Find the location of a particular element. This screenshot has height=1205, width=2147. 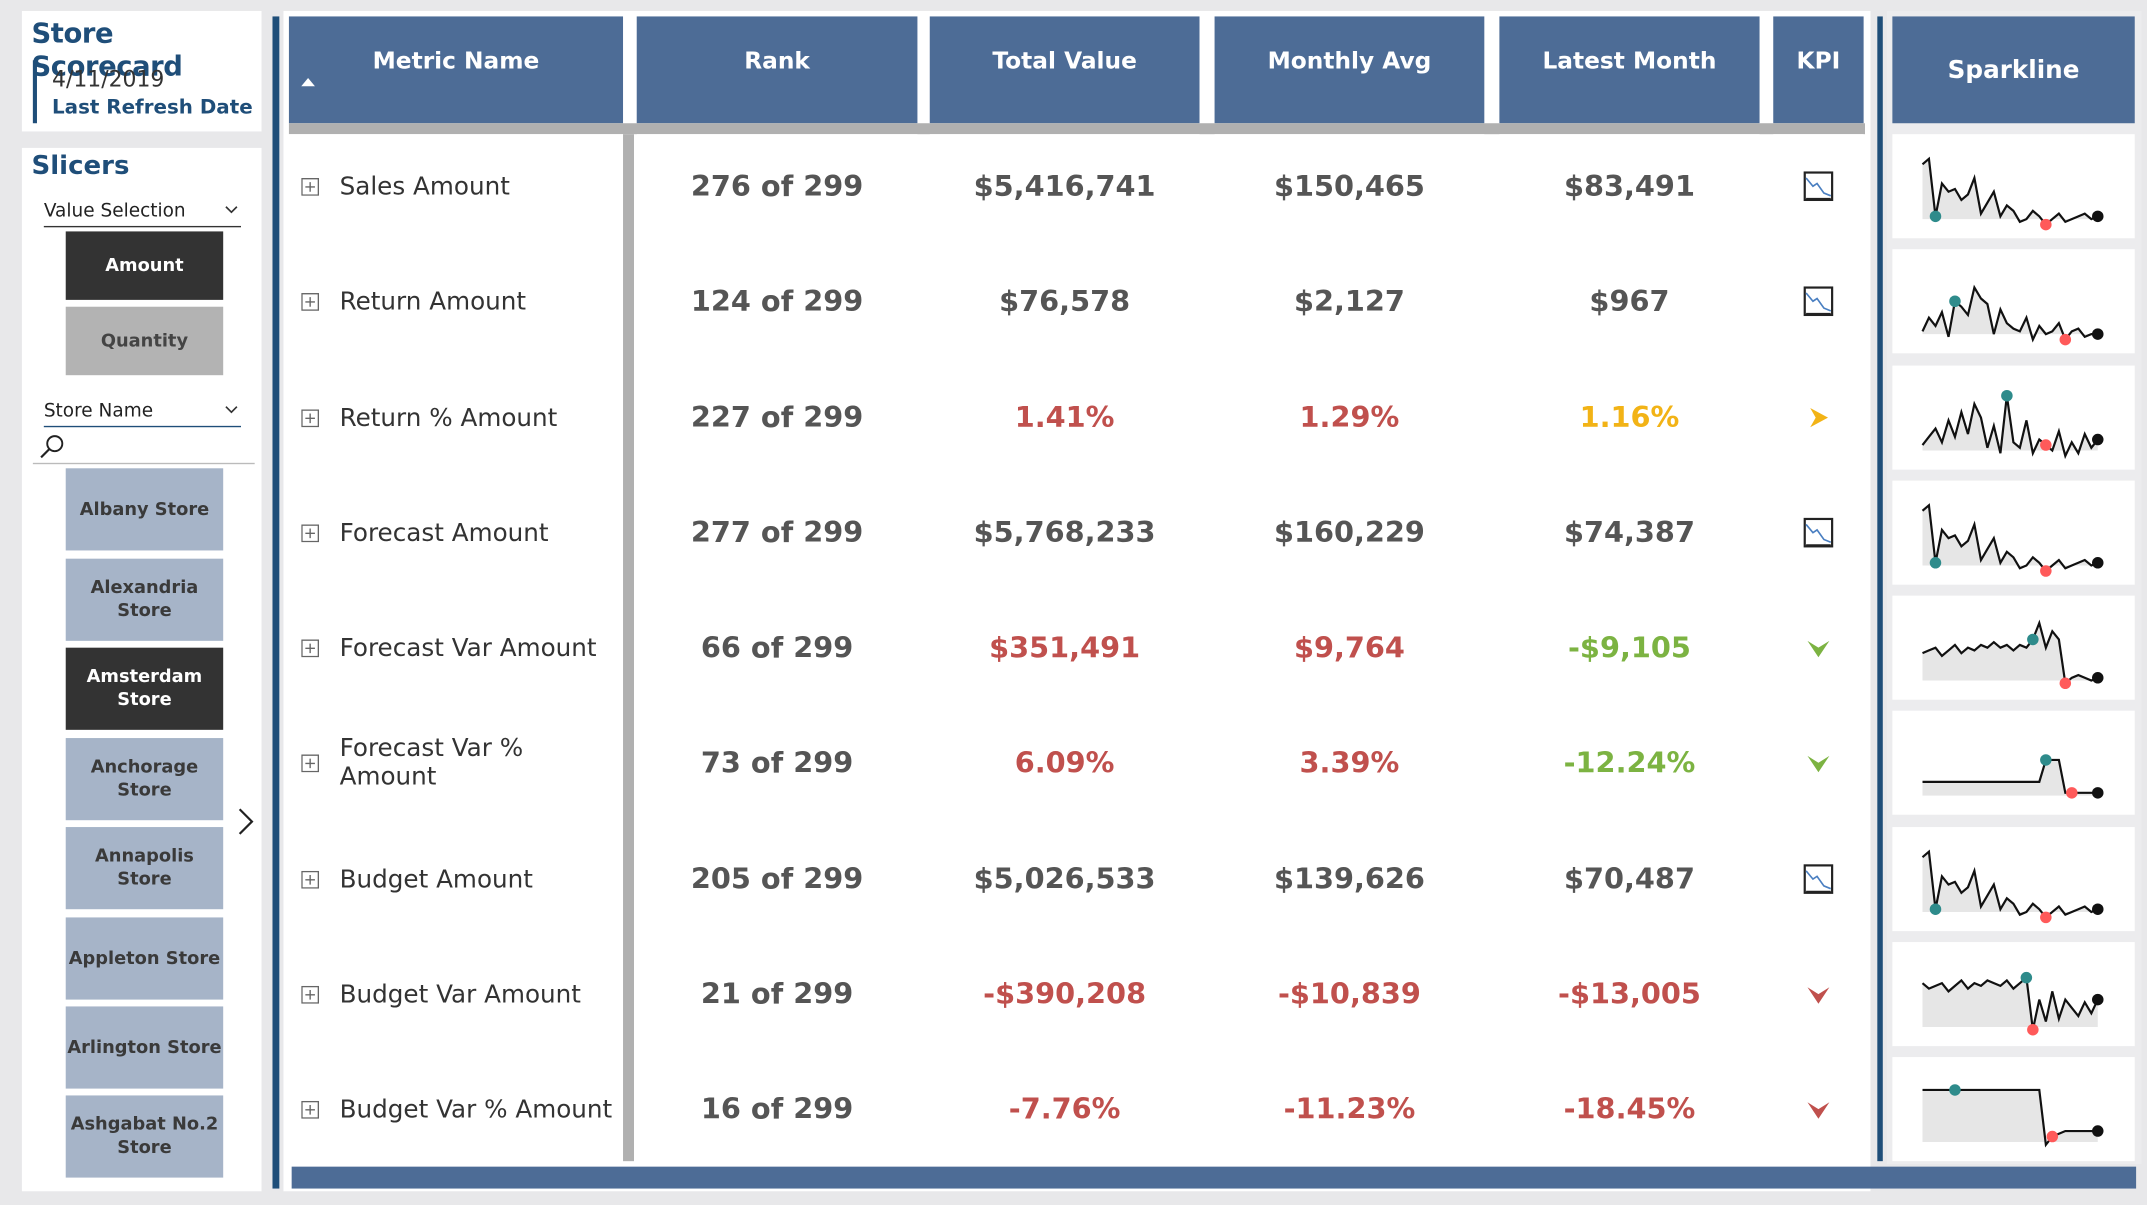

latest-month-cell: $967 is located at coordinates (1629, 301).